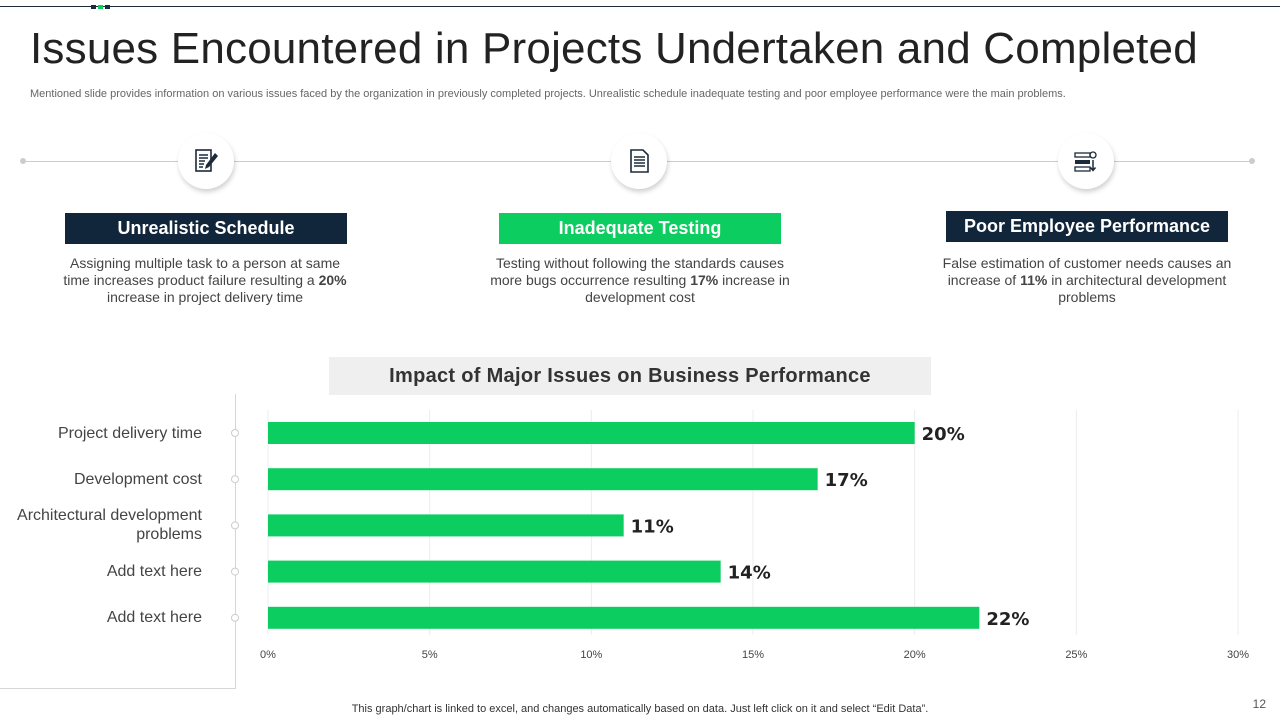 This screenshot has height=720, width=1280. I want to click on desc-text: increase in project delivery time, so click(205, 297).